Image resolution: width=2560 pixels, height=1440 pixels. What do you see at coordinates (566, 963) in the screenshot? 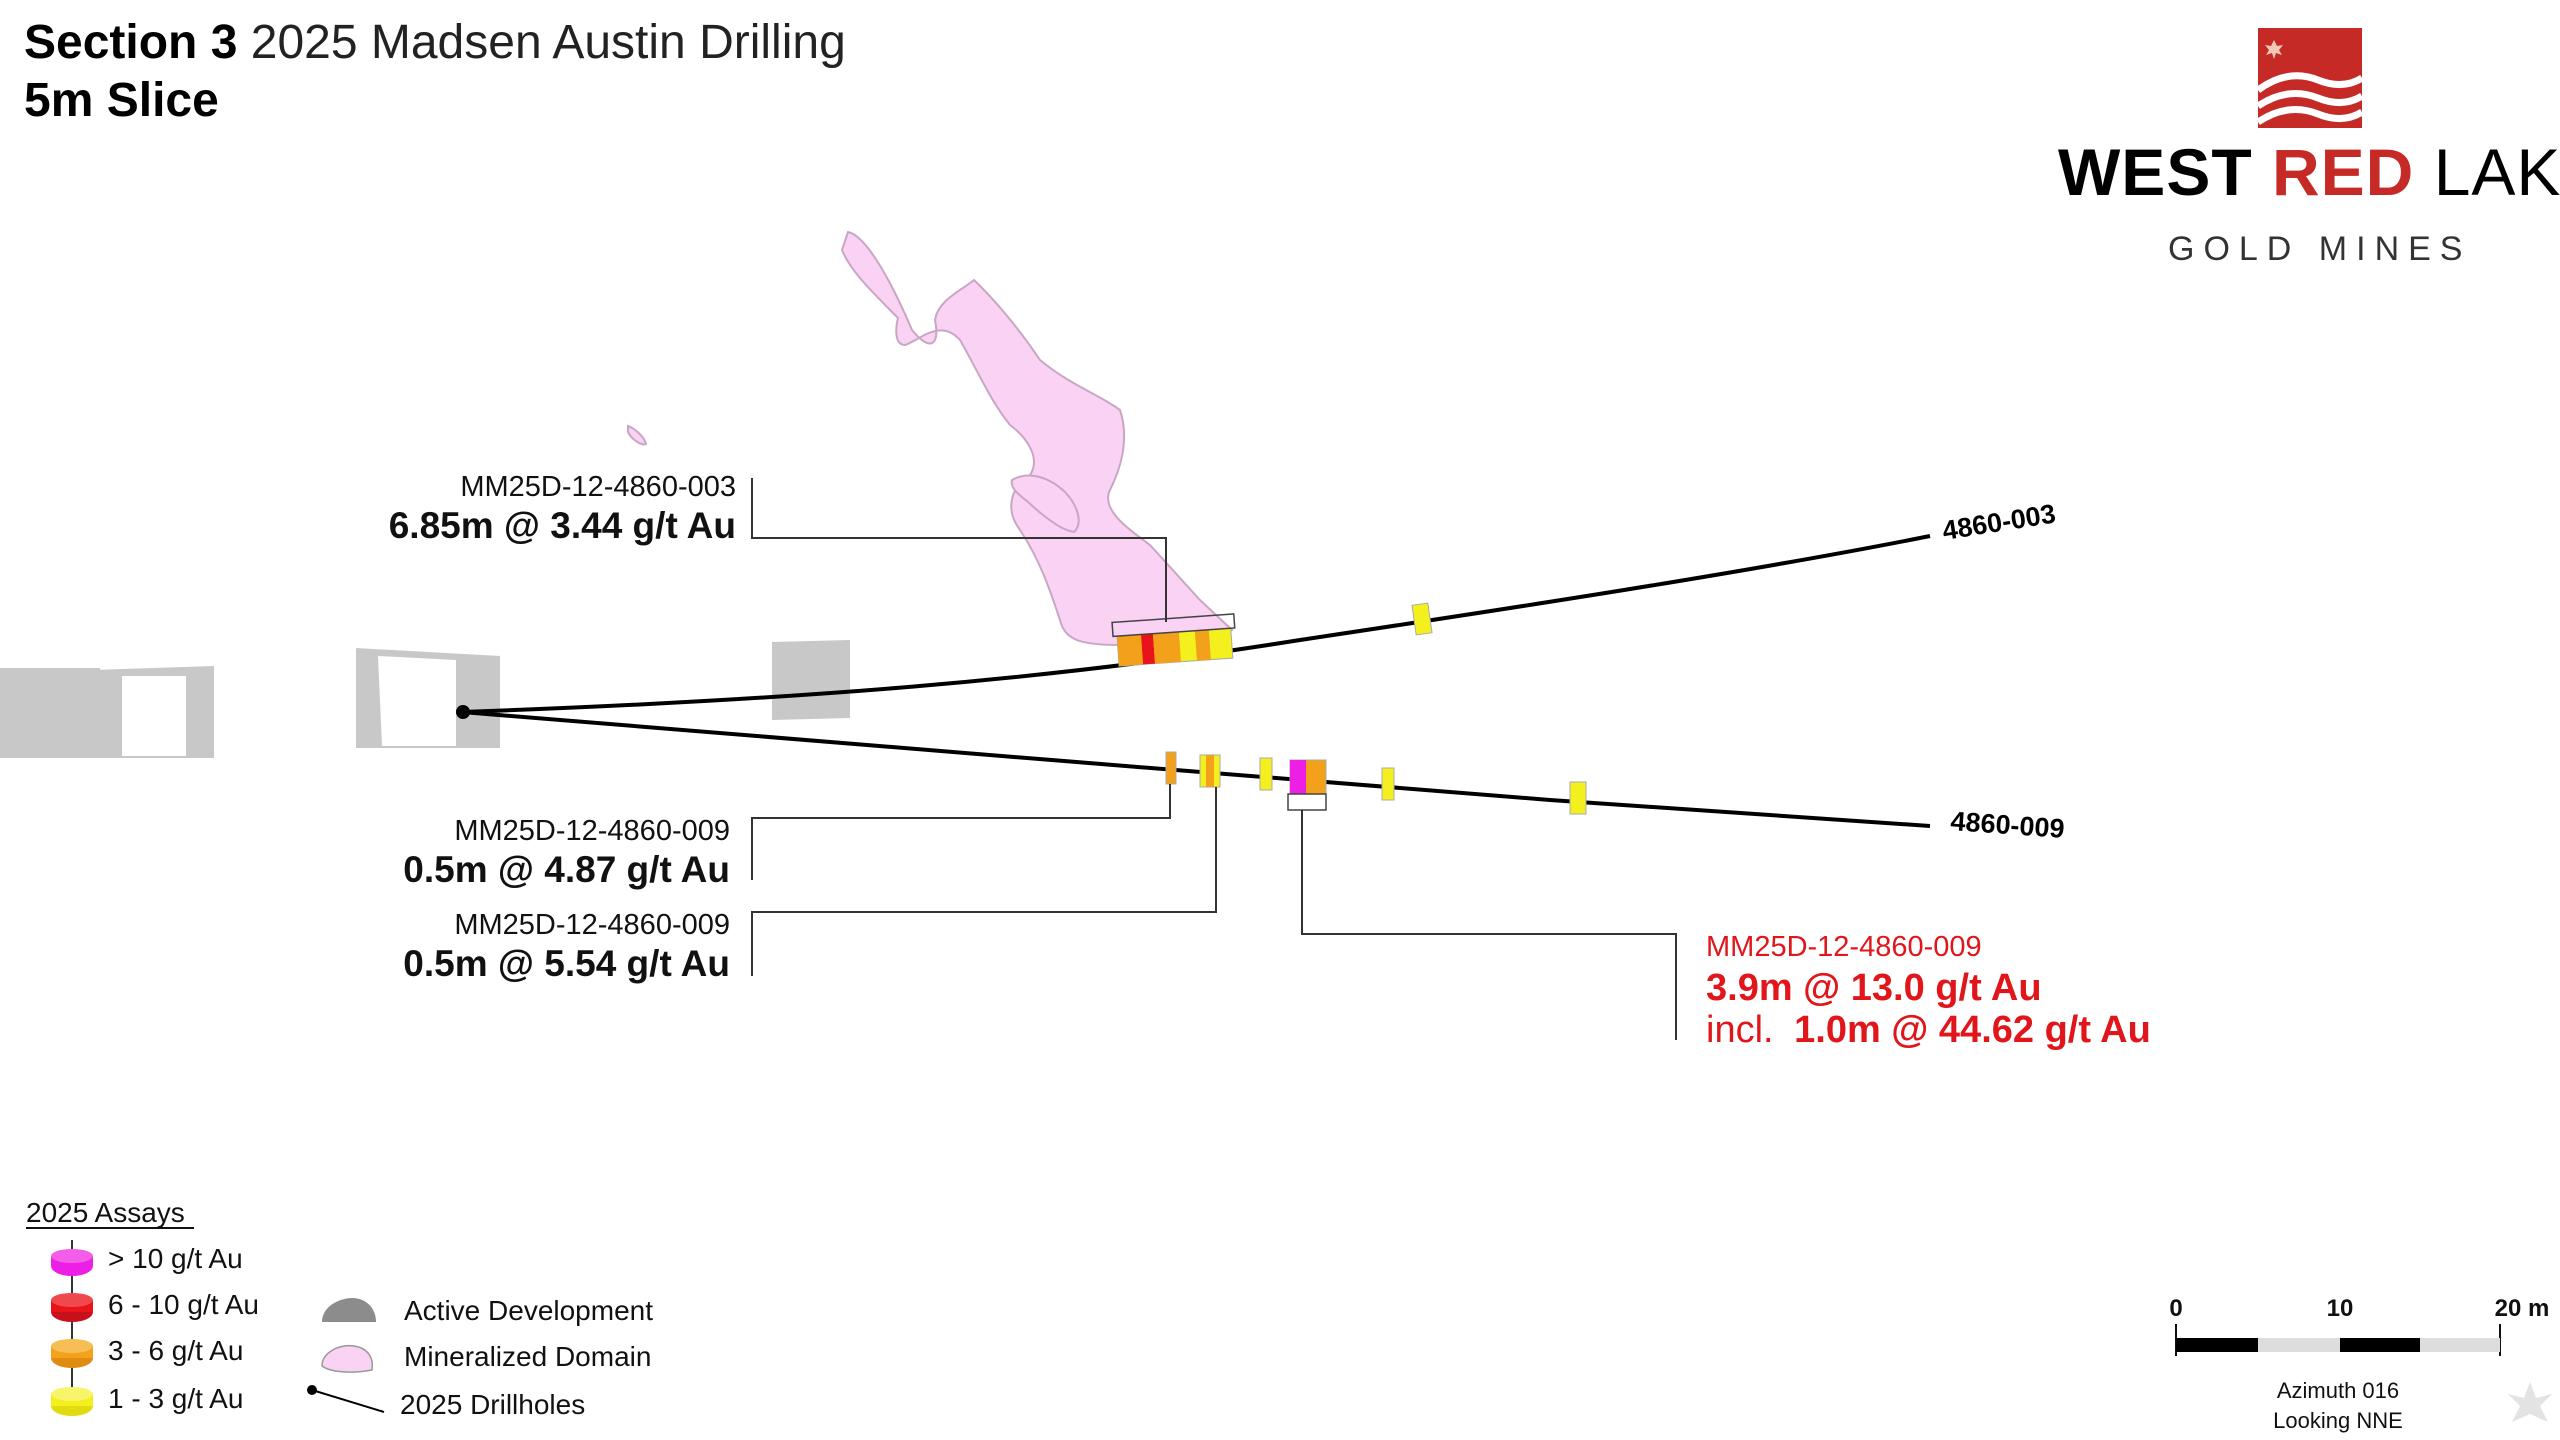
I see `callout-result: 0.5m @ 5.54 g/t Au` at bounding box center [566, 963].